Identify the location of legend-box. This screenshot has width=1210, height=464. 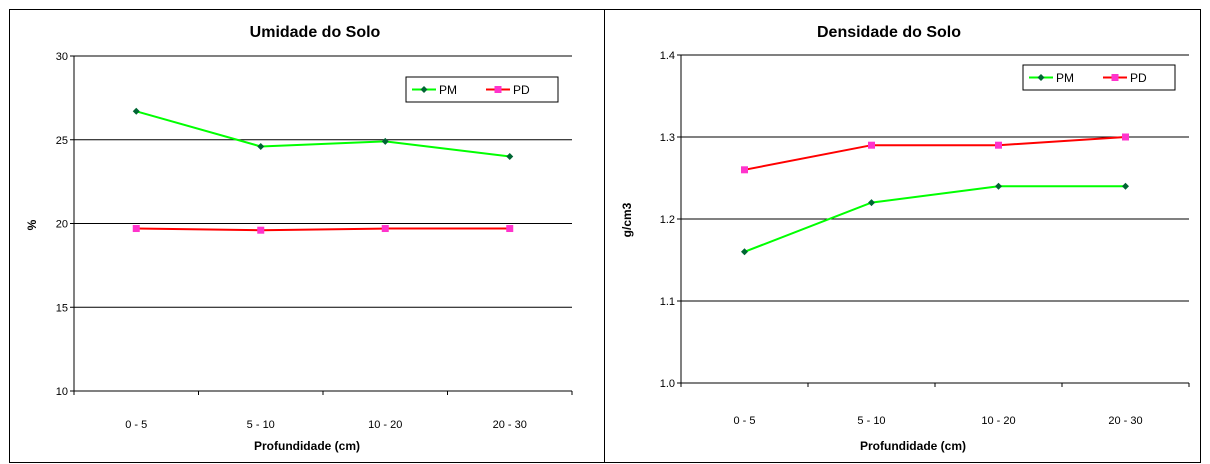
(1099, 77).